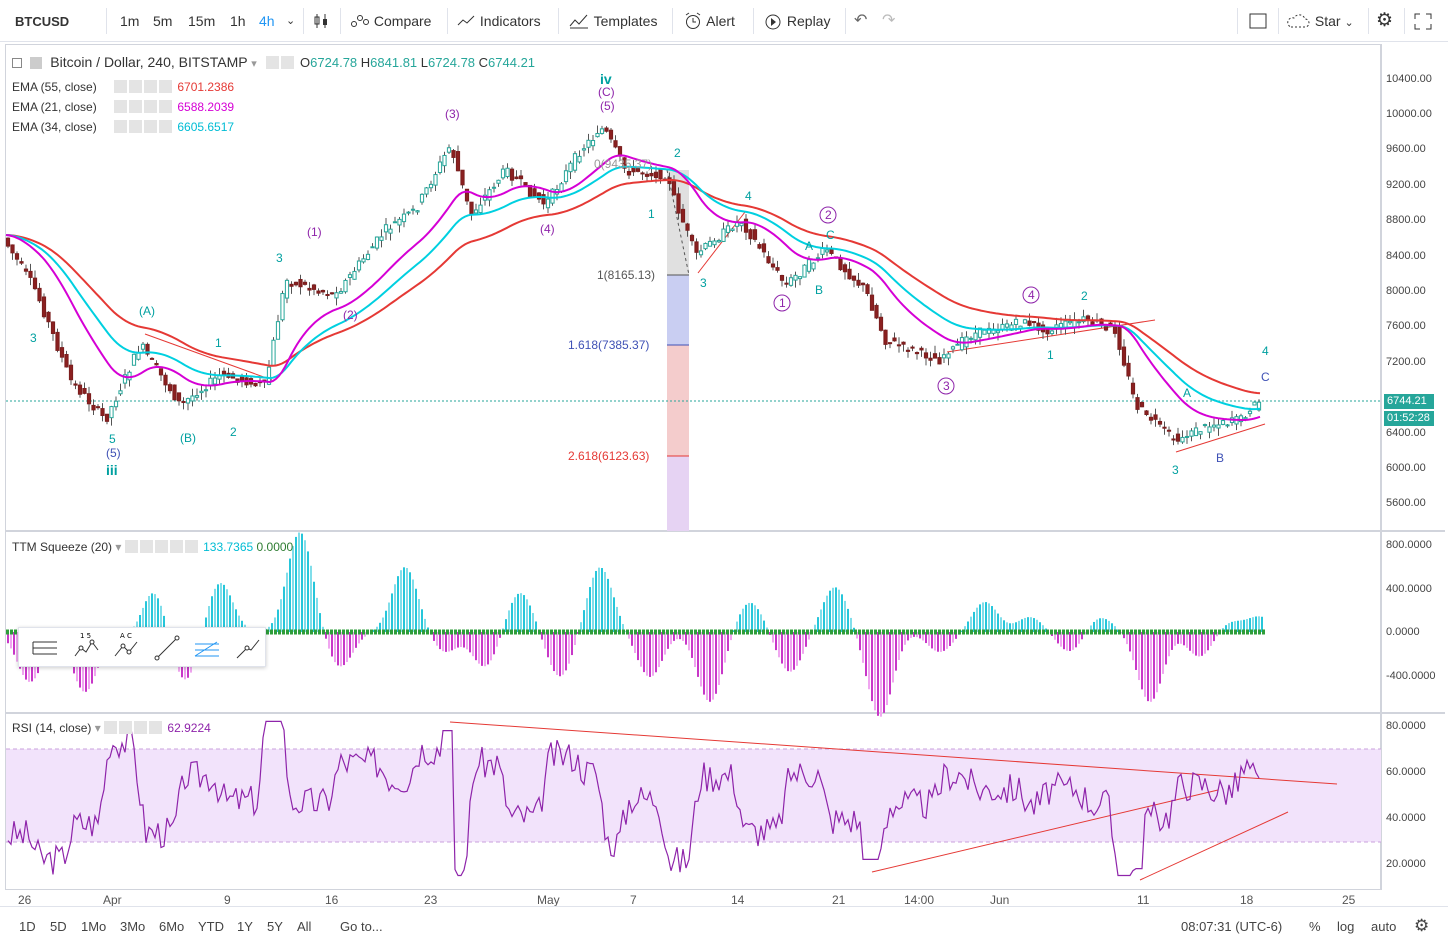 The height and width of the screenshot is (945, 1448). What do you see at coordinates (111, 728) in the screenshot?
I see `rsi-legend: RSI (14, close) ▾ 62.9224` at bounding box center [111, 728].